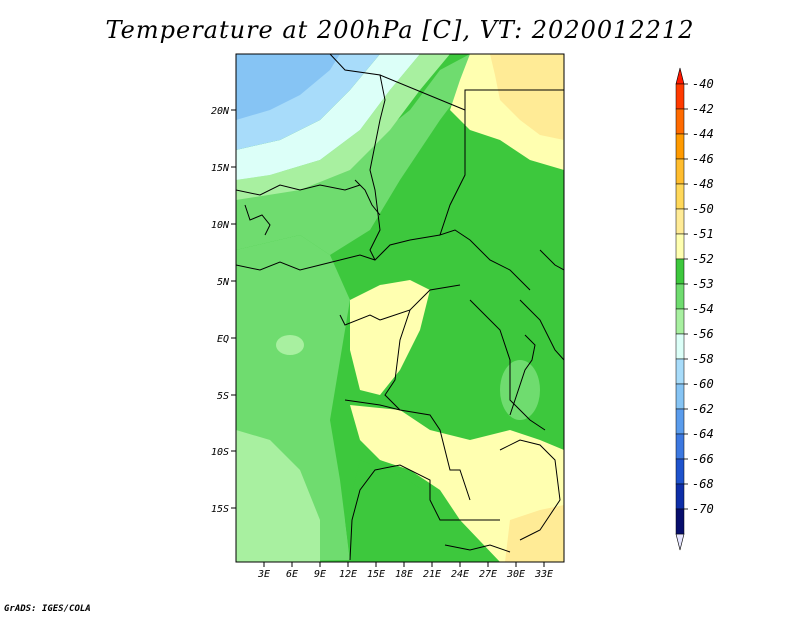  Describe the element at coordinates (703, 109) in the screenshot. I see `colorbar-label: -42` at that location.